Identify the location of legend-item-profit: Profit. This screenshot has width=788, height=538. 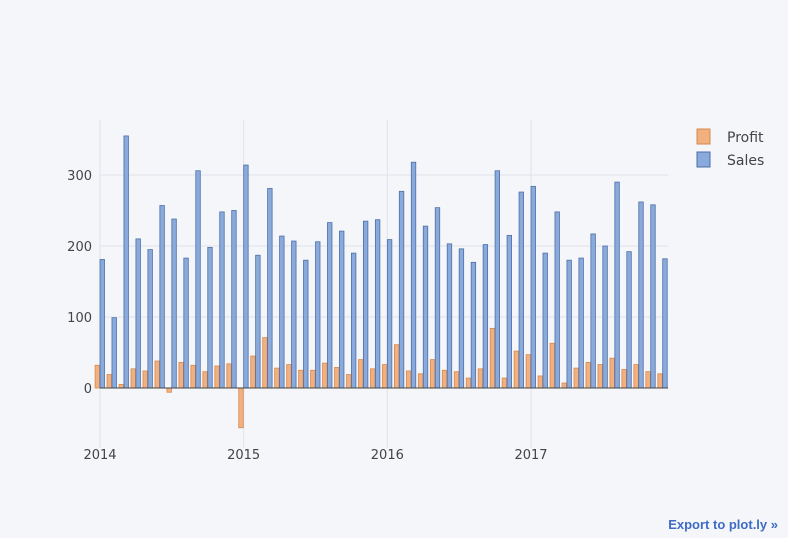
(730, 137).